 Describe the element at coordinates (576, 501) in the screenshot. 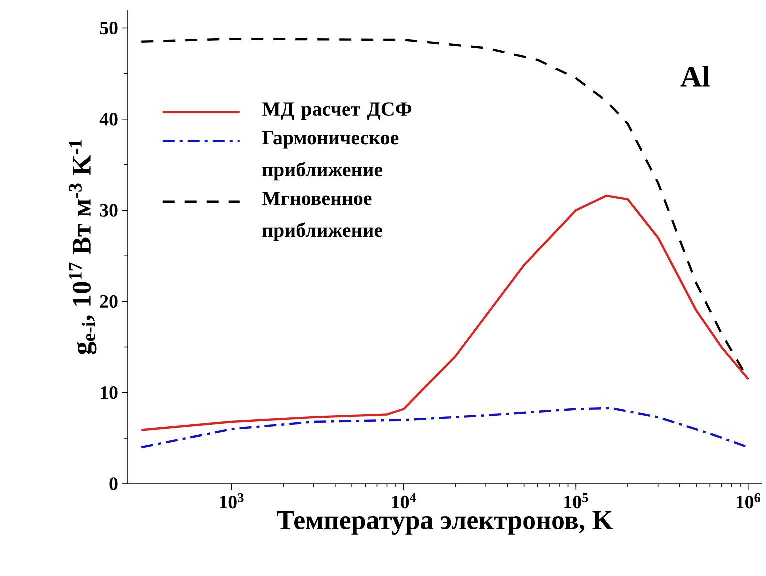

I see `x-tick-label: 10$^{5}$` at that location.